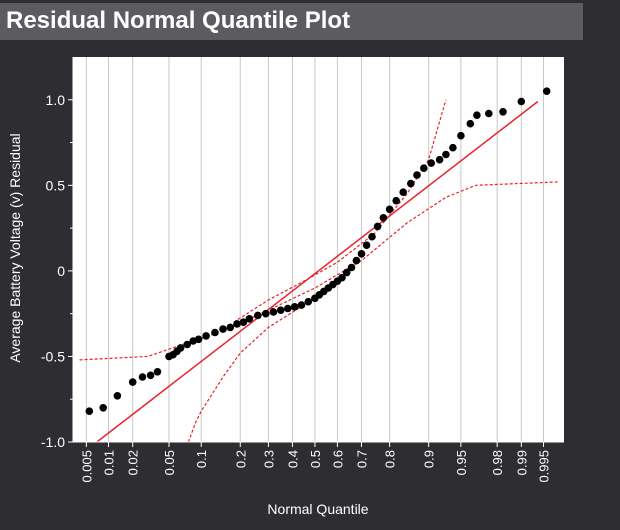 The width and height of the screenshot is (620, 530). I want to click on x-tick-label: 0.95, so click(461, 462).